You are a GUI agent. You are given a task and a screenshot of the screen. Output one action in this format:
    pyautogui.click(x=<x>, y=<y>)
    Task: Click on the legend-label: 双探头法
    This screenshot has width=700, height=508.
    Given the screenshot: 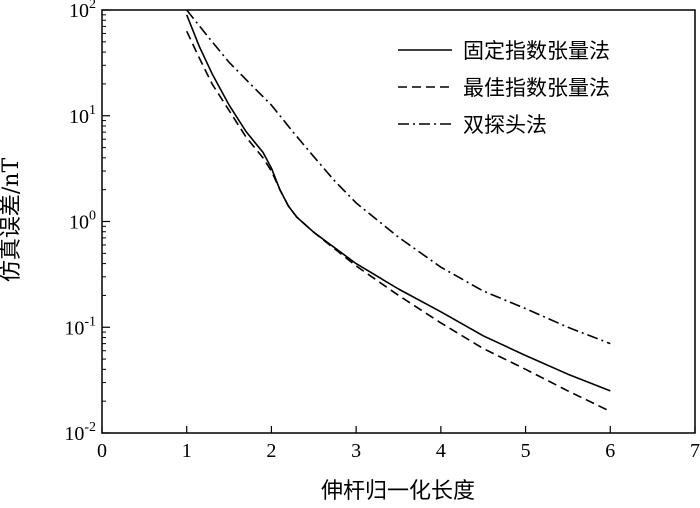 What is the action you would take?
    pyautogui.click(x=505, y=125)
    